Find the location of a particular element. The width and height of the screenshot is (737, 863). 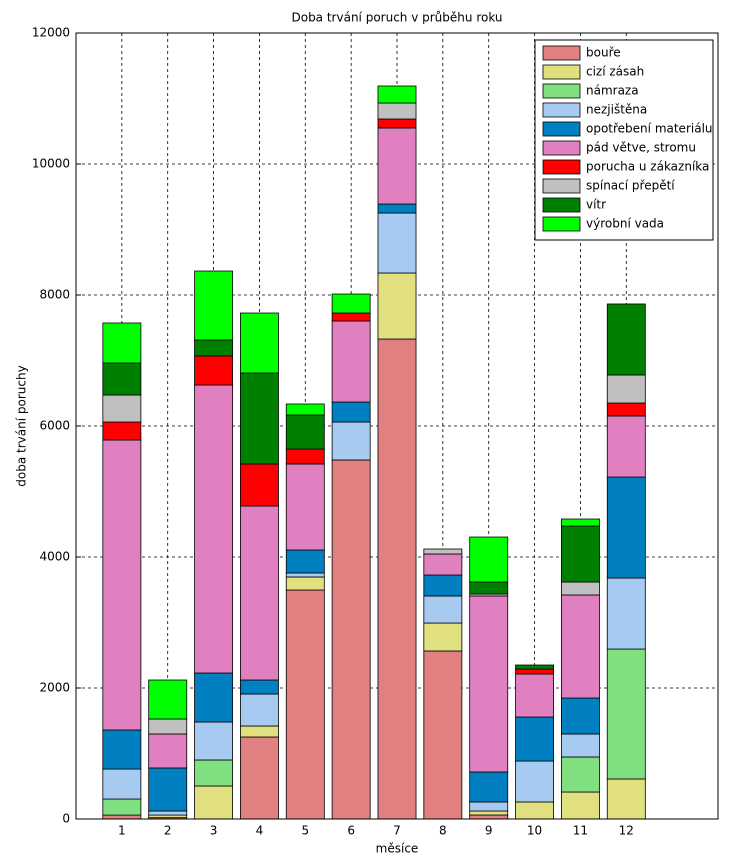

x-tick-label: 3 is located at coordinates (214, 831).